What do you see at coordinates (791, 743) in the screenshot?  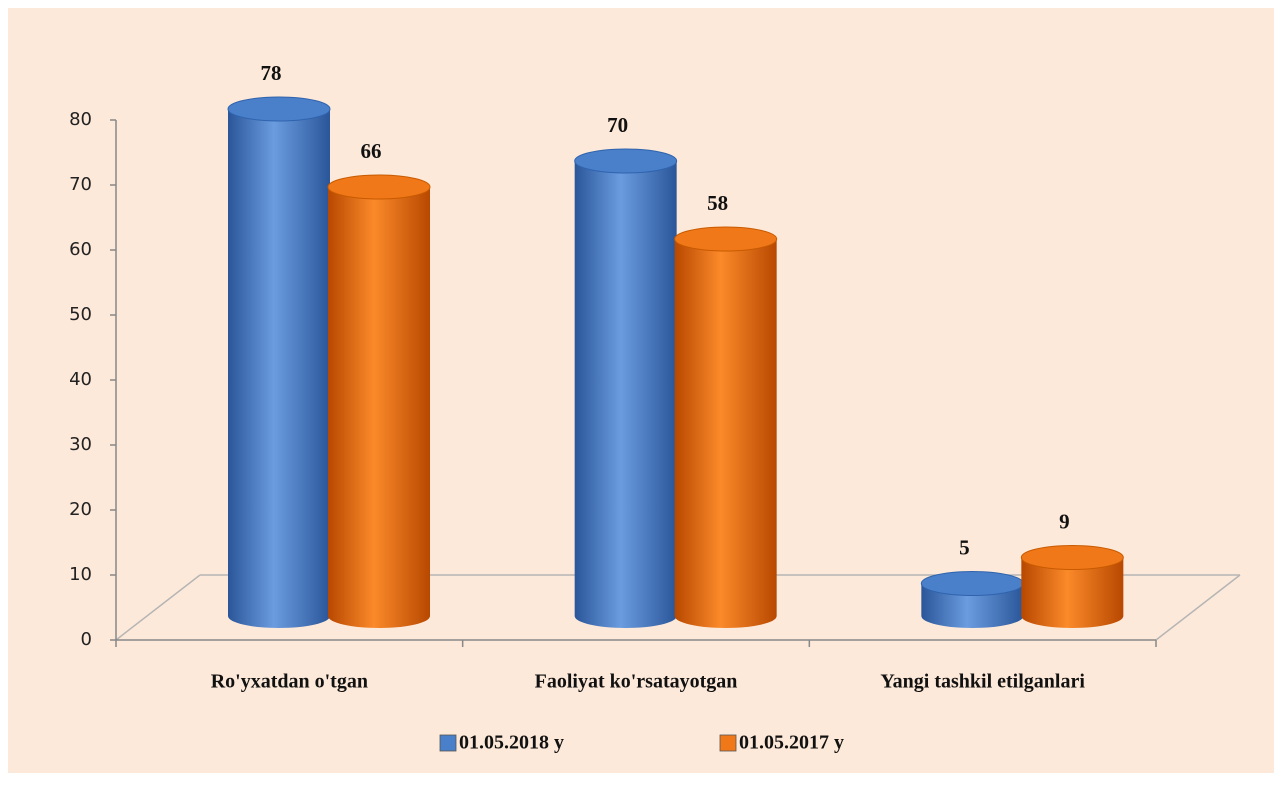 I see `legend-label: 01.05.2017 y` at bounding box center [791, 743].